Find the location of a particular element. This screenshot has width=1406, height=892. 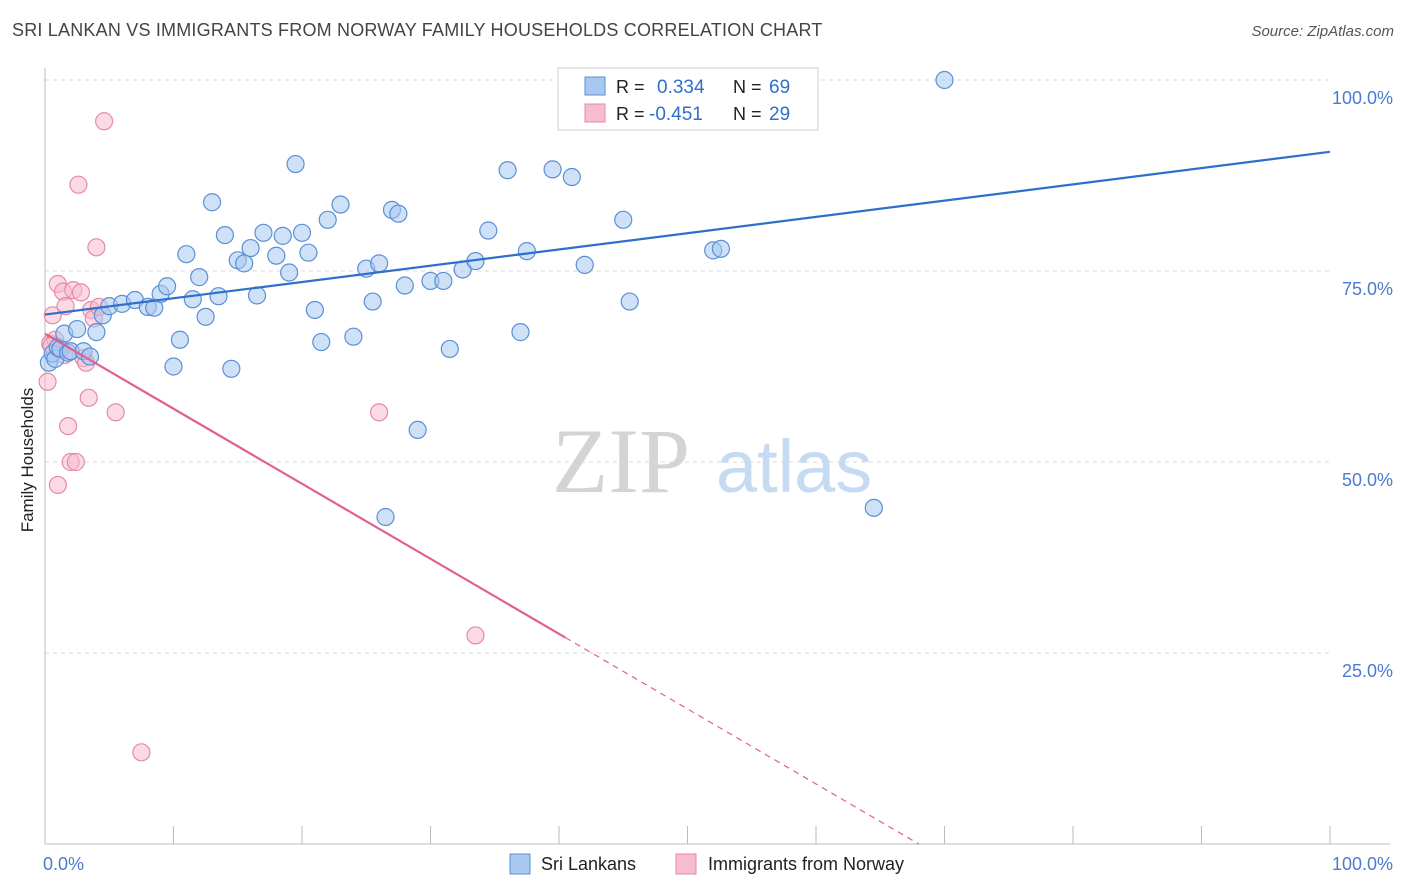

legend-r-value: -0.451 is located at coordinates (676, 114).